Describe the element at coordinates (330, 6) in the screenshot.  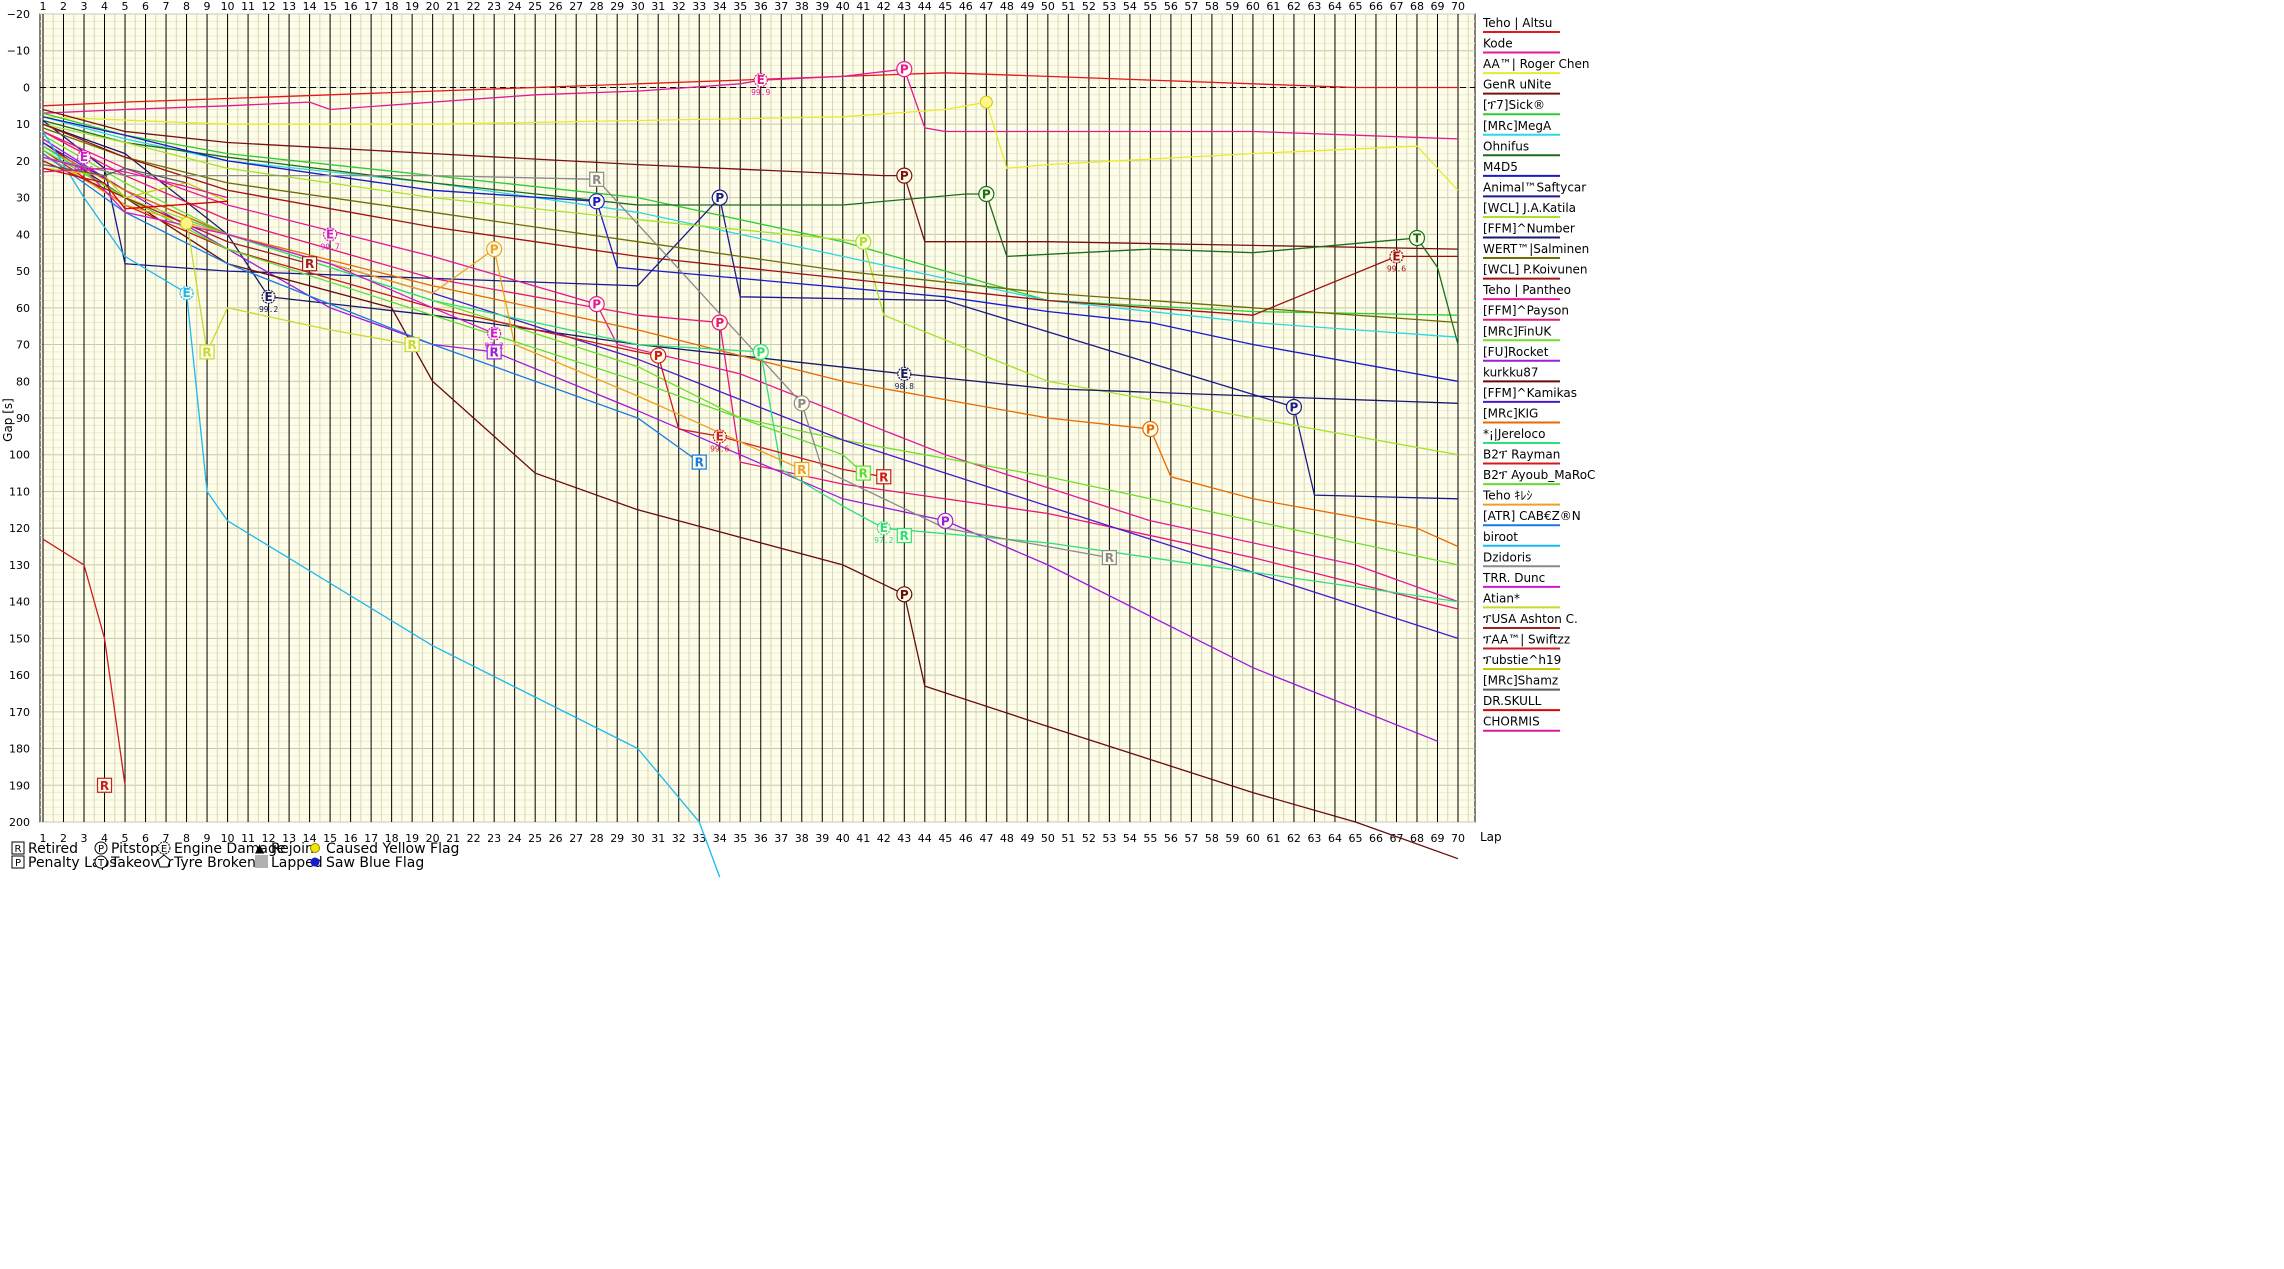
I see `x-tick-label: 15` at that location.